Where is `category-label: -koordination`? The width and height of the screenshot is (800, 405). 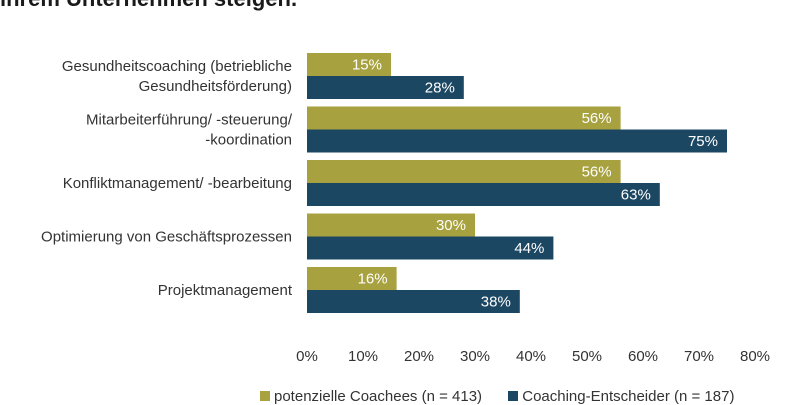 category-label: -koordination is located at coordinates (248, 140).